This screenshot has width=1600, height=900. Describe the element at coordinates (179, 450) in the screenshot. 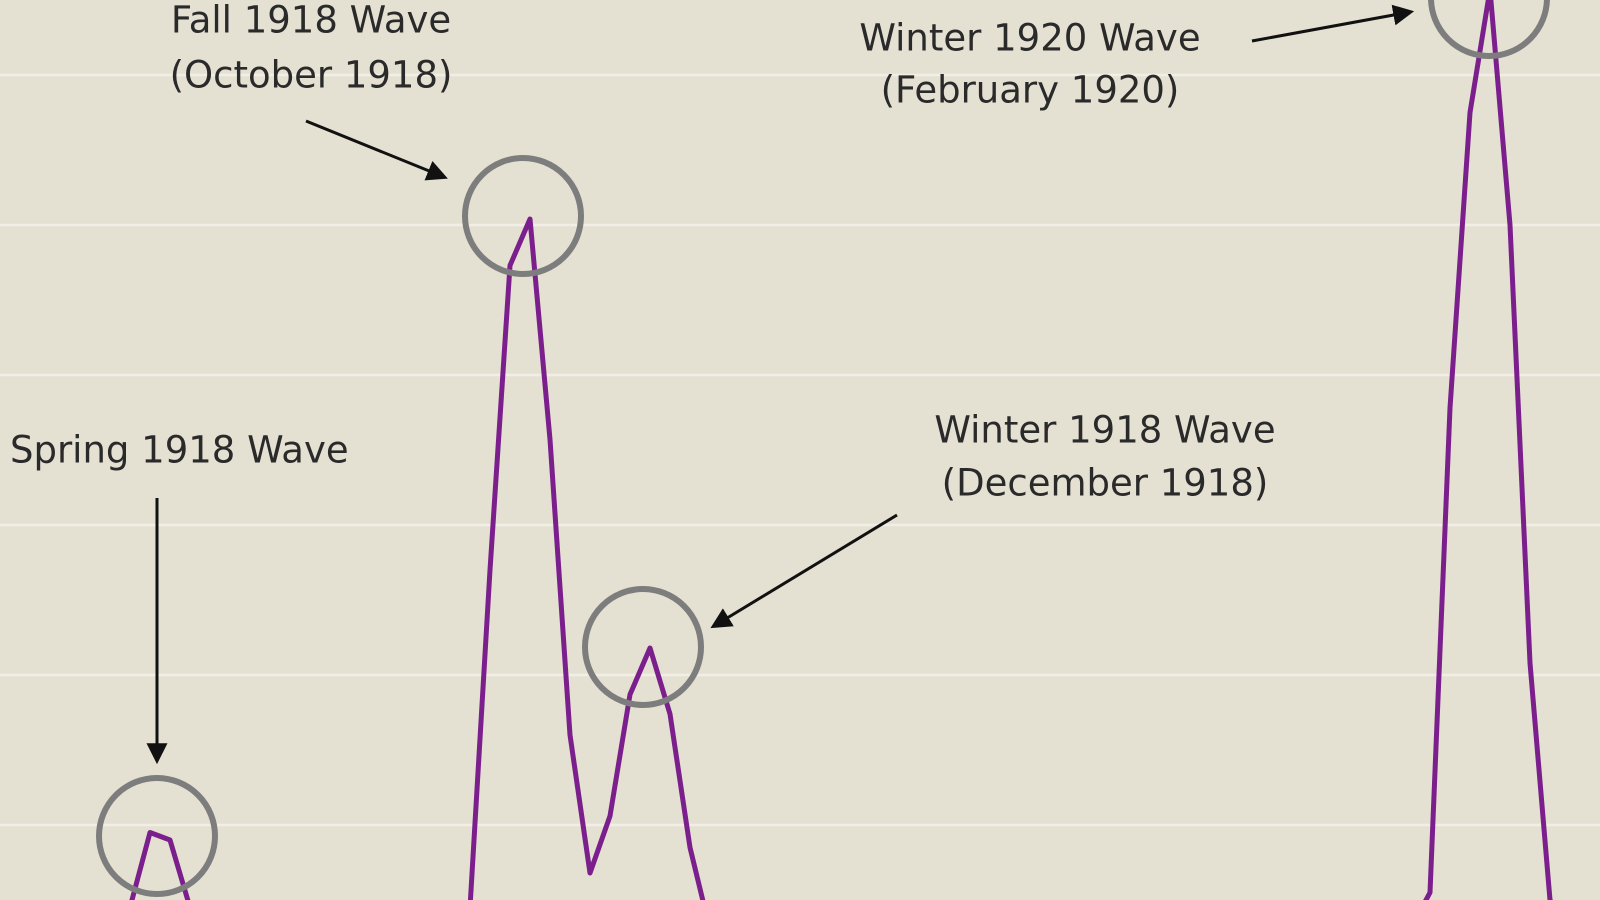

I see `annotation-text: Spring 1918 Wave` at that location.